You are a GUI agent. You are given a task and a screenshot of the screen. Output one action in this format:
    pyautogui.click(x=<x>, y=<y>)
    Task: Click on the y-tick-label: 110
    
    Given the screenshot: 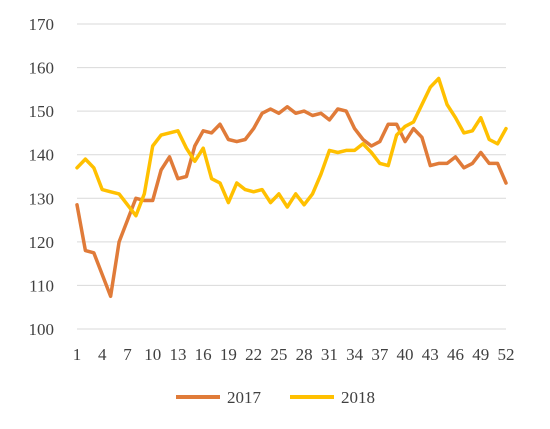 What is the action you would take?
    pyautogui.click(x=41, y=285)
    